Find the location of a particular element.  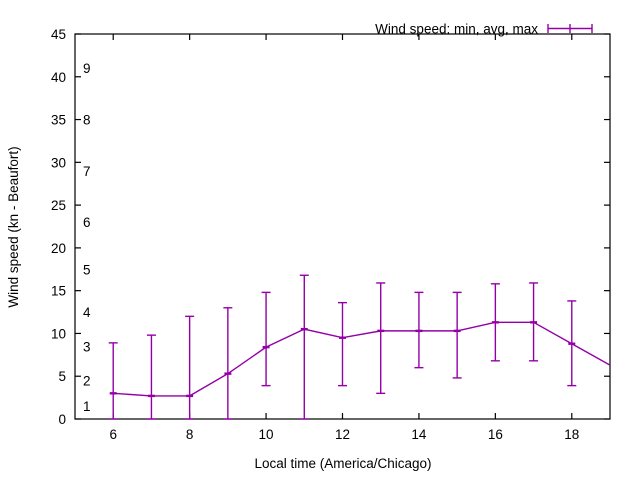

legend: Wind speed: min, avg, max is located at coordinates (484, 29).